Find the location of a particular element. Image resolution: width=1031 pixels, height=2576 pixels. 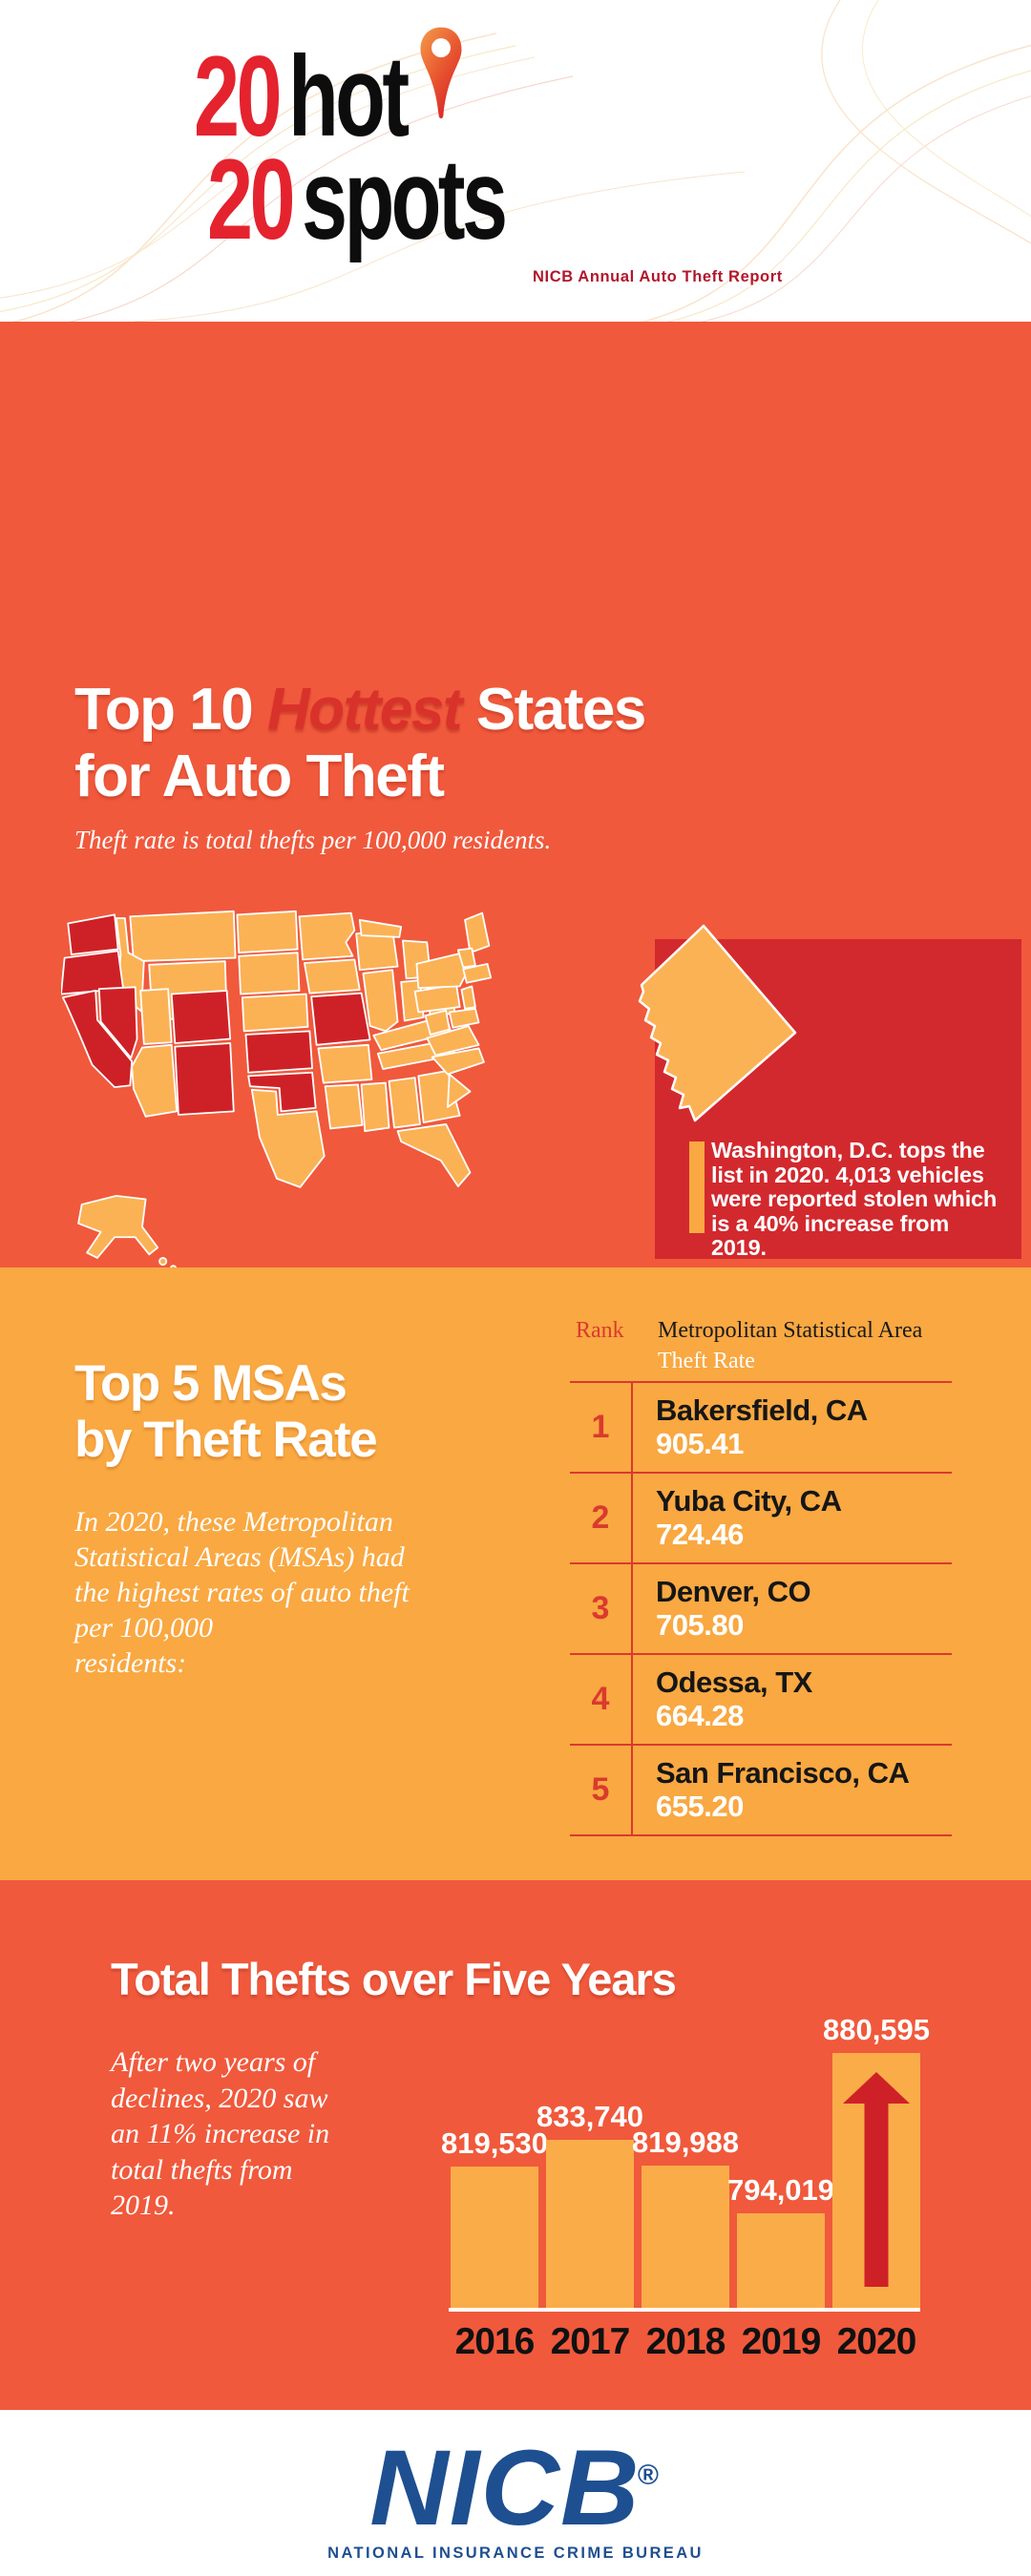

nicb-tagline: NATIONAL INSURANCE CRIME BUREAU is located at coordinates (515, 2553).